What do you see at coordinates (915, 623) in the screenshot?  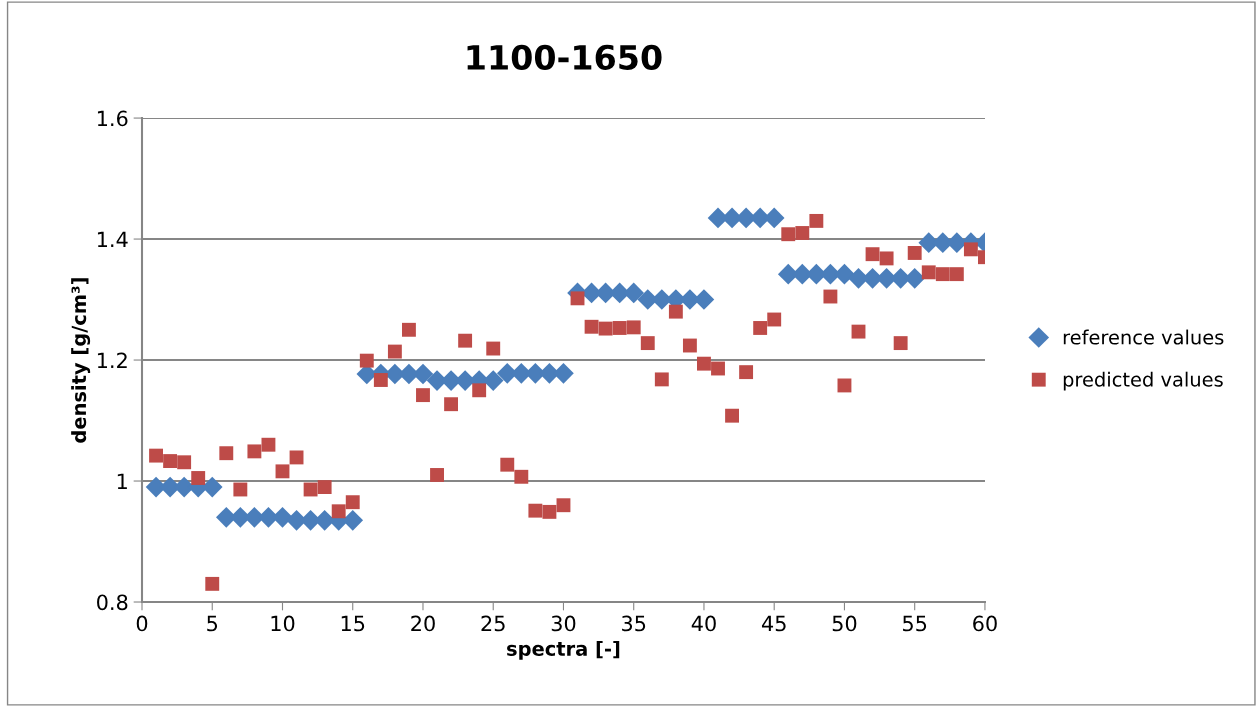 I see `x-tick-label: 55` at bounding box center [915, 623].